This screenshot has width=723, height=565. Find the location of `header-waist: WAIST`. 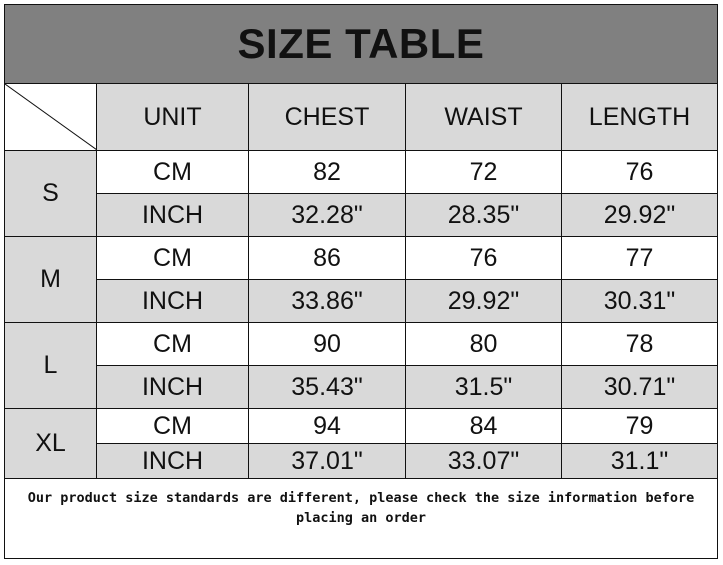

header-waist: WAIST is located at coordinates (483, 117).